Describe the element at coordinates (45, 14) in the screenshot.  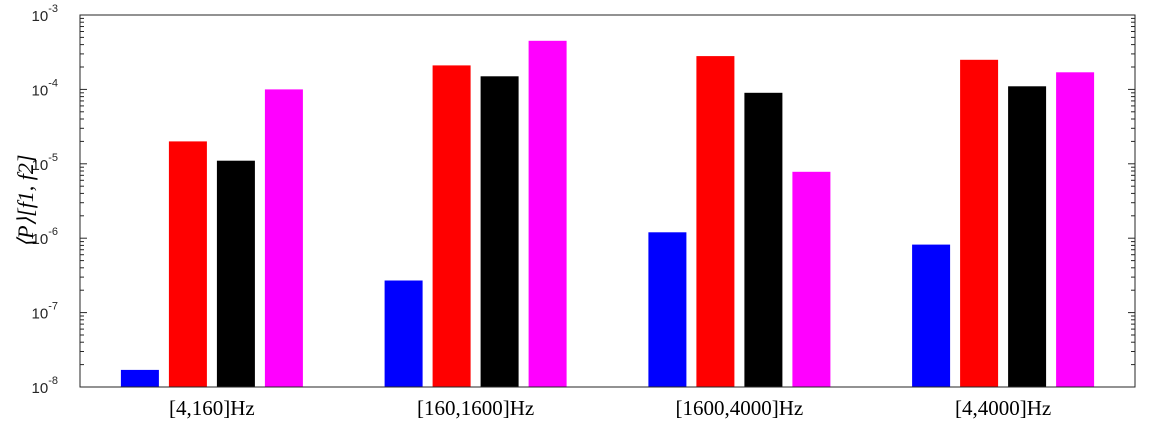
I see `y-tick-label: 10⁻³` at that location.